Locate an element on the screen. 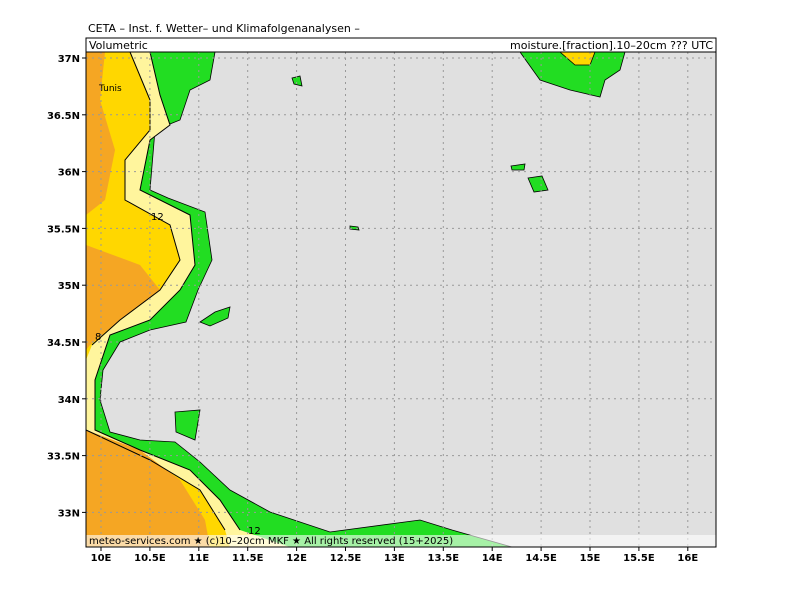 This screenshot has width=800, height=604. lon-label: 15E is located at coordinates (590, 558).